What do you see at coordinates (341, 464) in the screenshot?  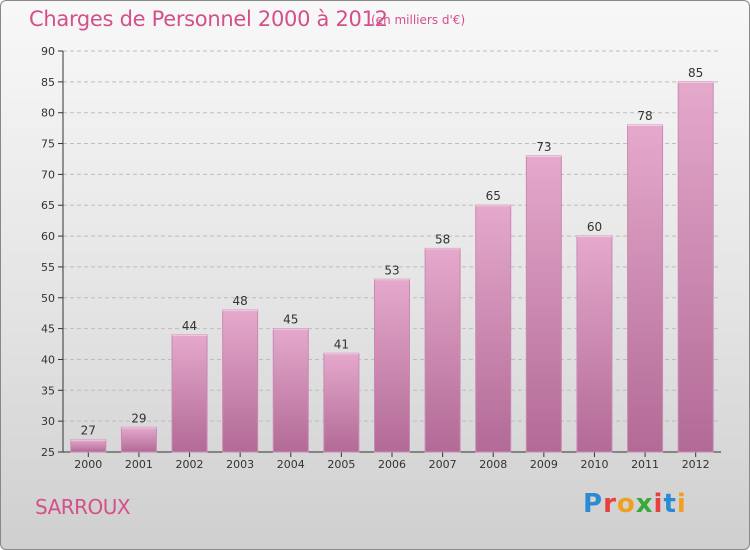 I see `x-tick-label: 2005` at bounding box center [341, 464].